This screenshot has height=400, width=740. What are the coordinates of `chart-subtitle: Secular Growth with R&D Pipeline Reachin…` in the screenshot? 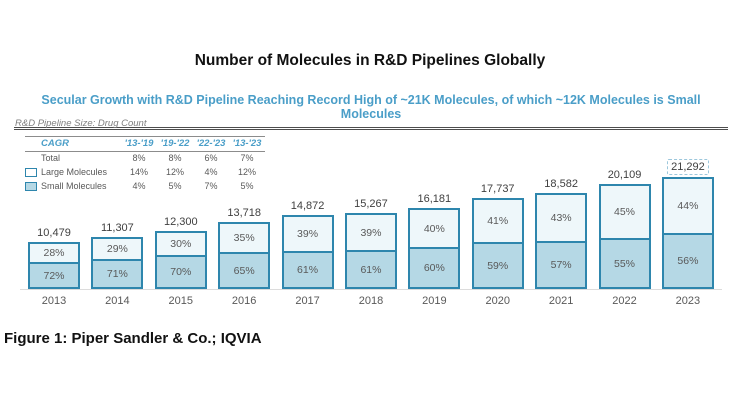 It's located at (371, 111).